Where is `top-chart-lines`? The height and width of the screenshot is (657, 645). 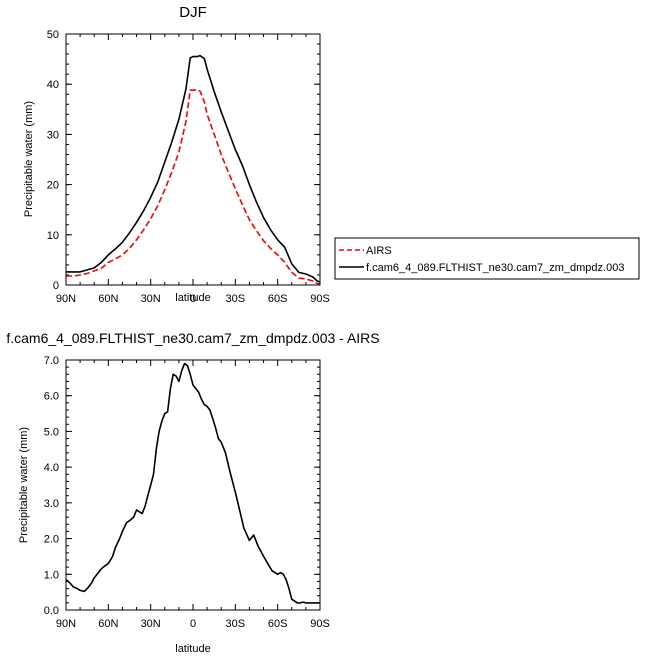 top-chart-lines is located at coordinates (193, 169).